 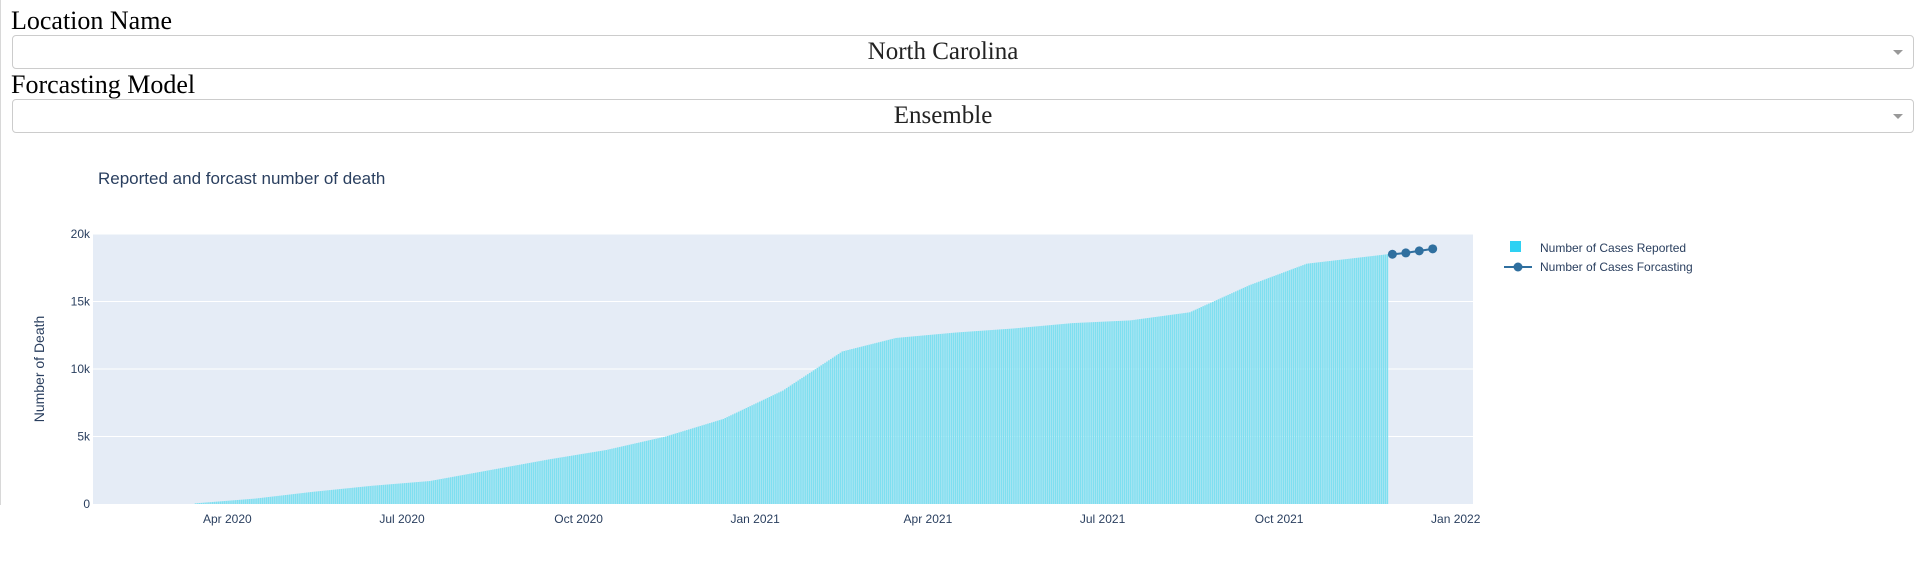 I want to click on y-tick-label: 0, so click(x=86, y=504).